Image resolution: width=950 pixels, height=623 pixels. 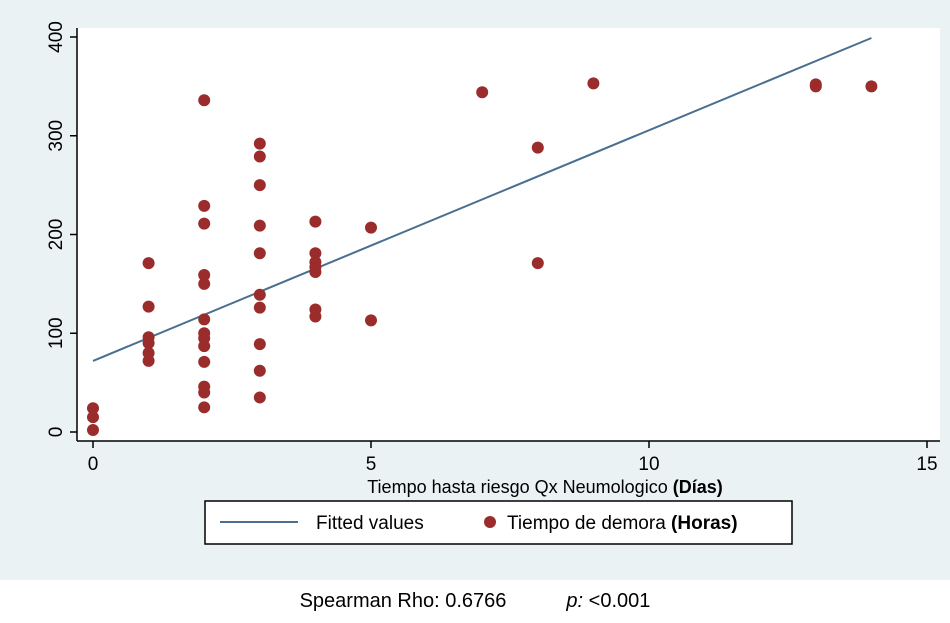 I want to click on x-tick-label: 0, so click(x=93, y=464).